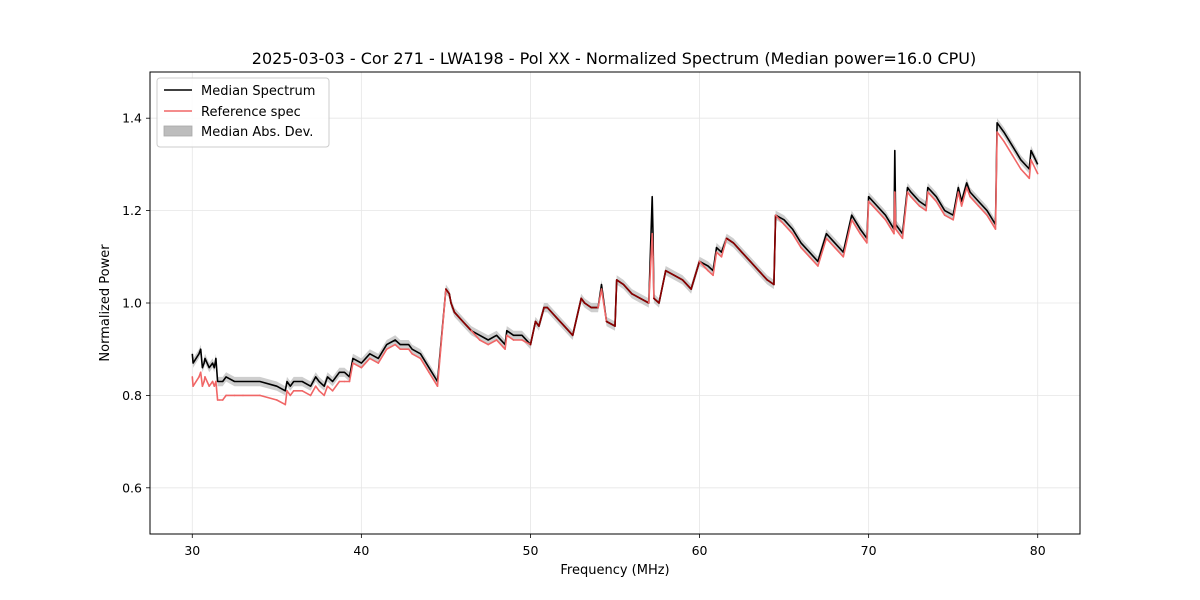 The width and height of the screenshot is (1200, 600). Describe the element at coordinates (132, 210) in the screenshot. I see `y-tick-label: 1.2` at that location.